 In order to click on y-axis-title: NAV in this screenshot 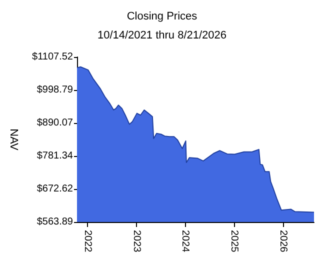, I will do `click(14, 140)`.